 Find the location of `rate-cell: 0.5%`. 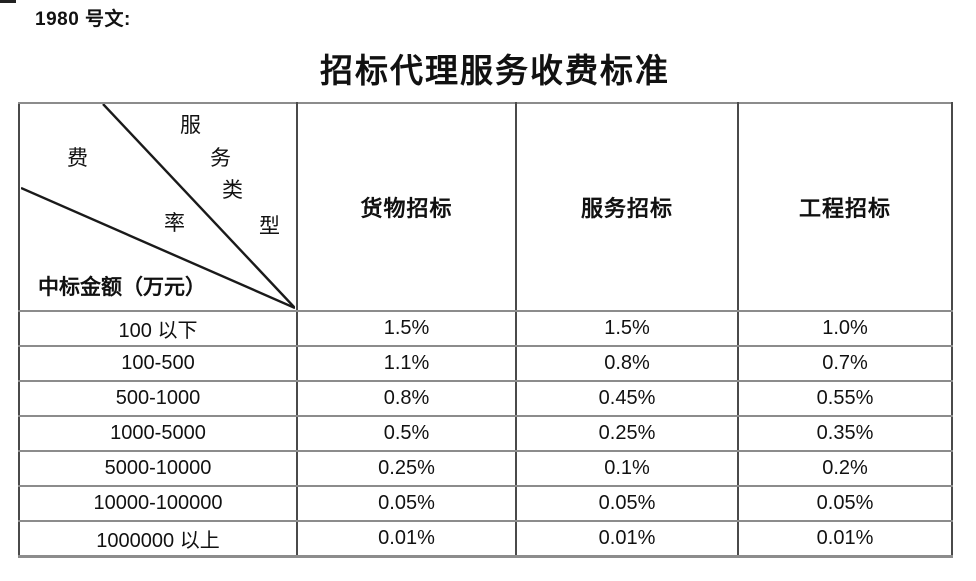

rate-cell: 0.5% is located at coordinates (406, 433).